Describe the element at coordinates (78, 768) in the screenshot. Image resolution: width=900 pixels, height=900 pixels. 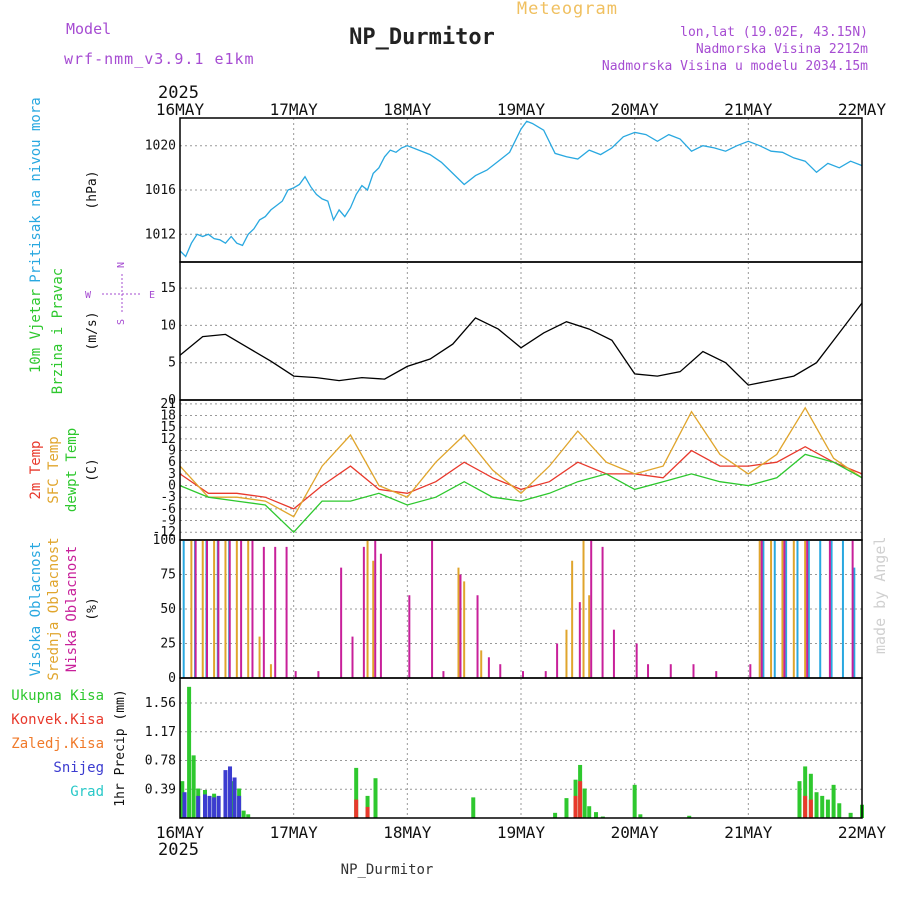
I see `precip-legend-item: Snijeg` at that location.